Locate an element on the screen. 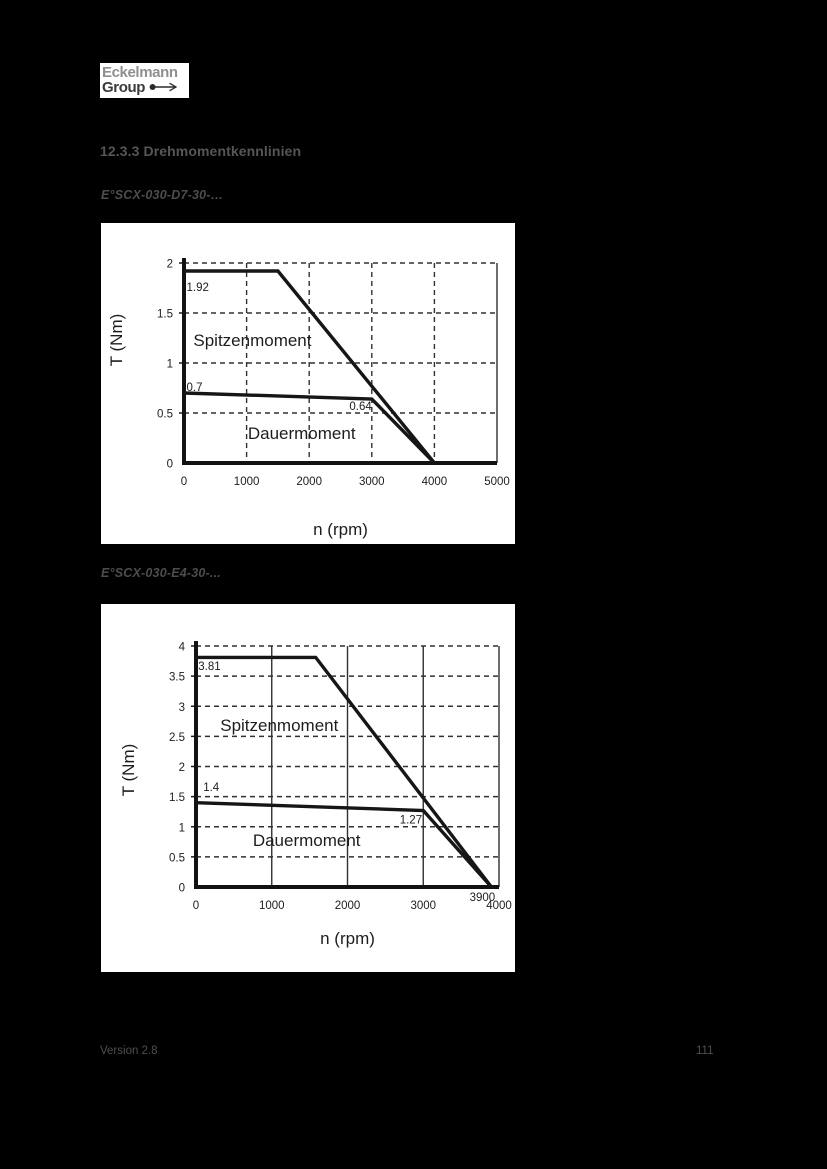 The height and width of the screenshot is (1169, 827). company-logo: Eckelmann Group is located at coordinates (144, 80).